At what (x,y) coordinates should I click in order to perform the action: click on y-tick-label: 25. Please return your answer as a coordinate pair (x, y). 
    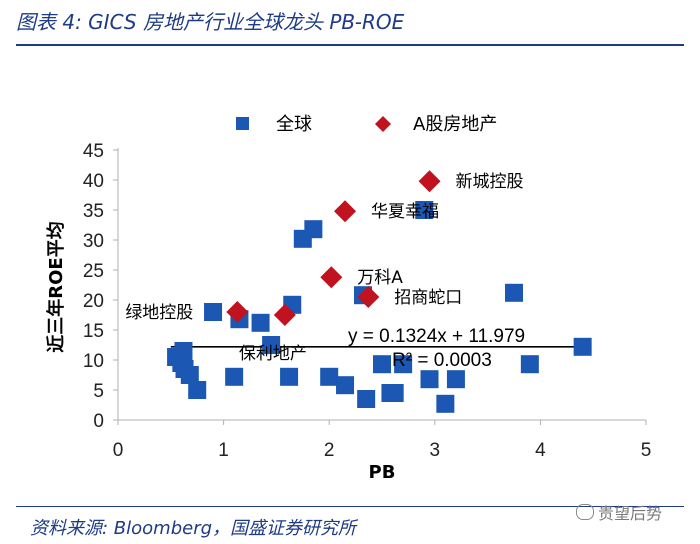
    Looking at the image, I should click on (93, 271).